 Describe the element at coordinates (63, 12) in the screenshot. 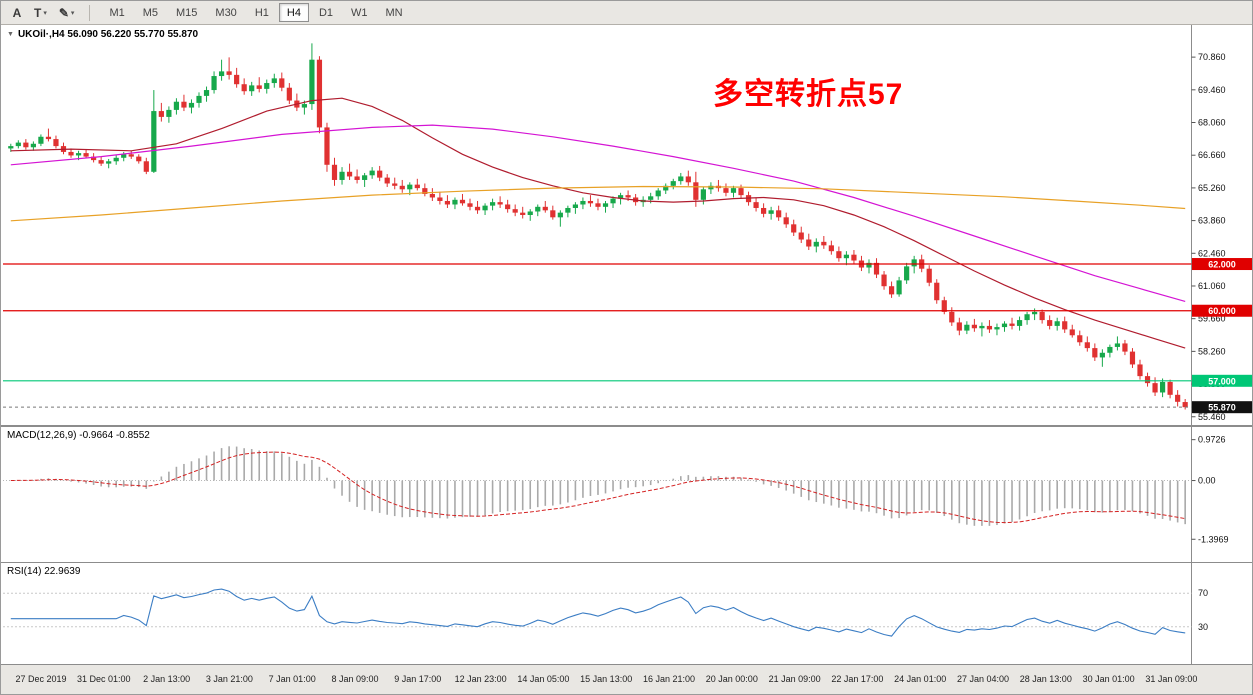

I see `pencil-icon: ✎` at that location.